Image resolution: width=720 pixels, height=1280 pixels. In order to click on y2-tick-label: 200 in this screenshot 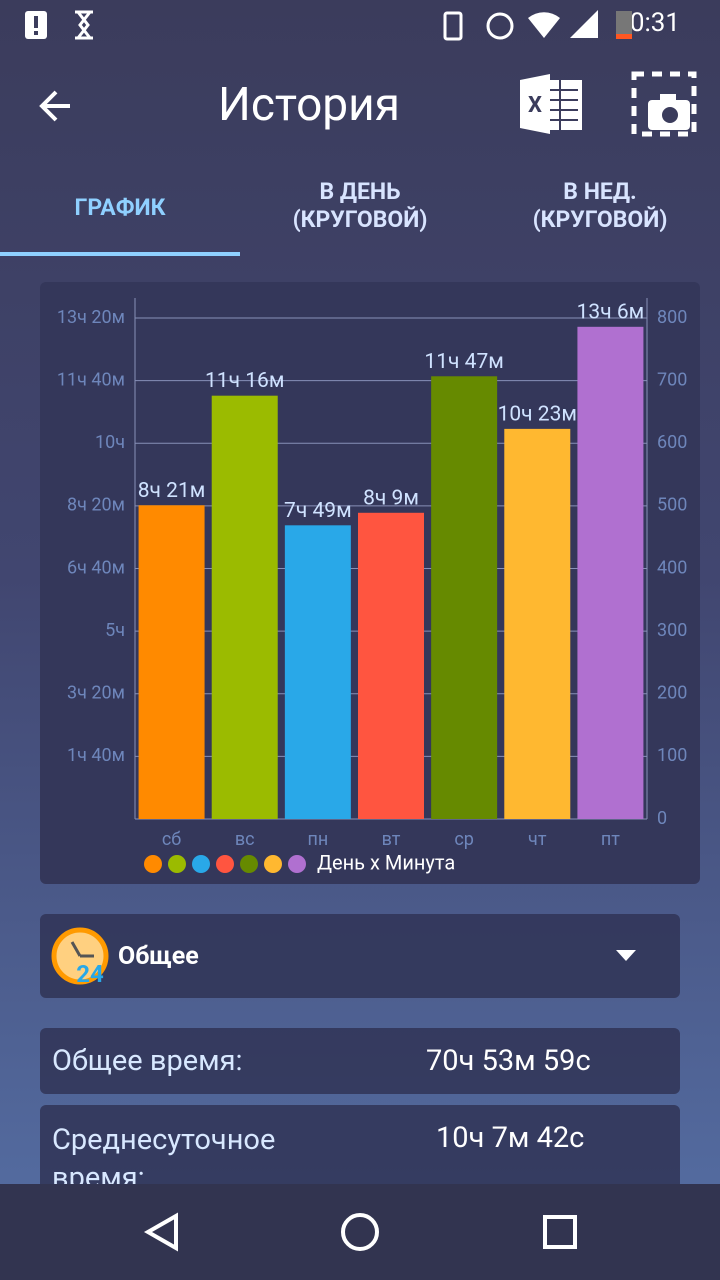, I will do `click(672, 693)`.